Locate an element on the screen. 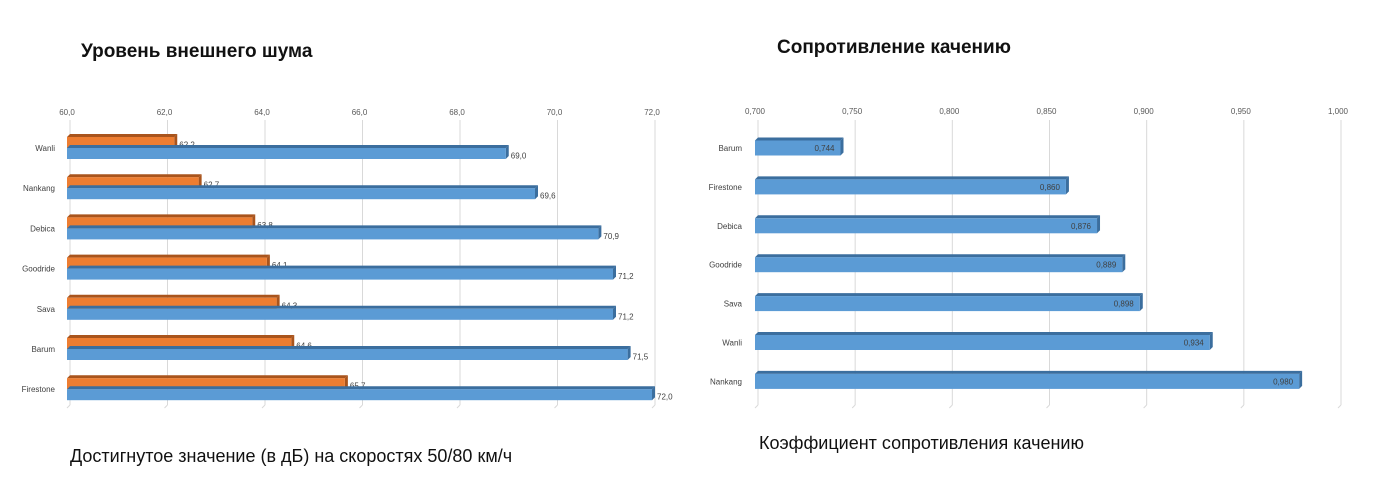 Image resolution: width=1400 pixels, height=499 pixels. category-label: Goodride is located at coordinates (725, 265).